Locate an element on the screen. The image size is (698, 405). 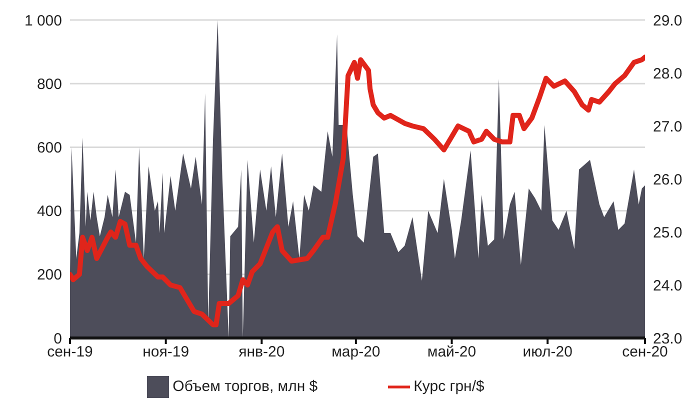
y2-tick-label: 24.0 is located at coordinates (667, 285).